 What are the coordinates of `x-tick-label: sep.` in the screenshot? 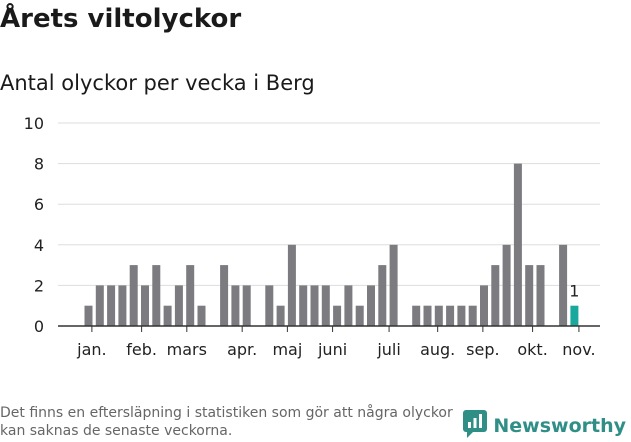 It's located at (482, 349).